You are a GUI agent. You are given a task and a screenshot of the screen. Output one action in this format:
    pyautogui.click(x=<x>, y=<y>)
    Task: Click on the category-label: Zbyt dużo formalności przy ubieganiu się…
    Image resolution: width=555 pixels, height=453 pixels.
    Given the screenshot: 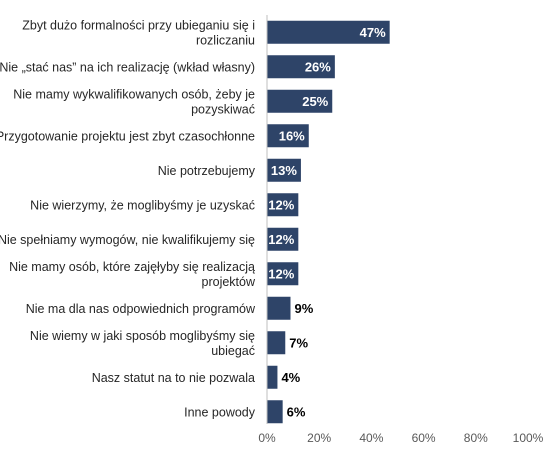 What is the action you would take?
    pyautogui.click(x=138, y=32)
    